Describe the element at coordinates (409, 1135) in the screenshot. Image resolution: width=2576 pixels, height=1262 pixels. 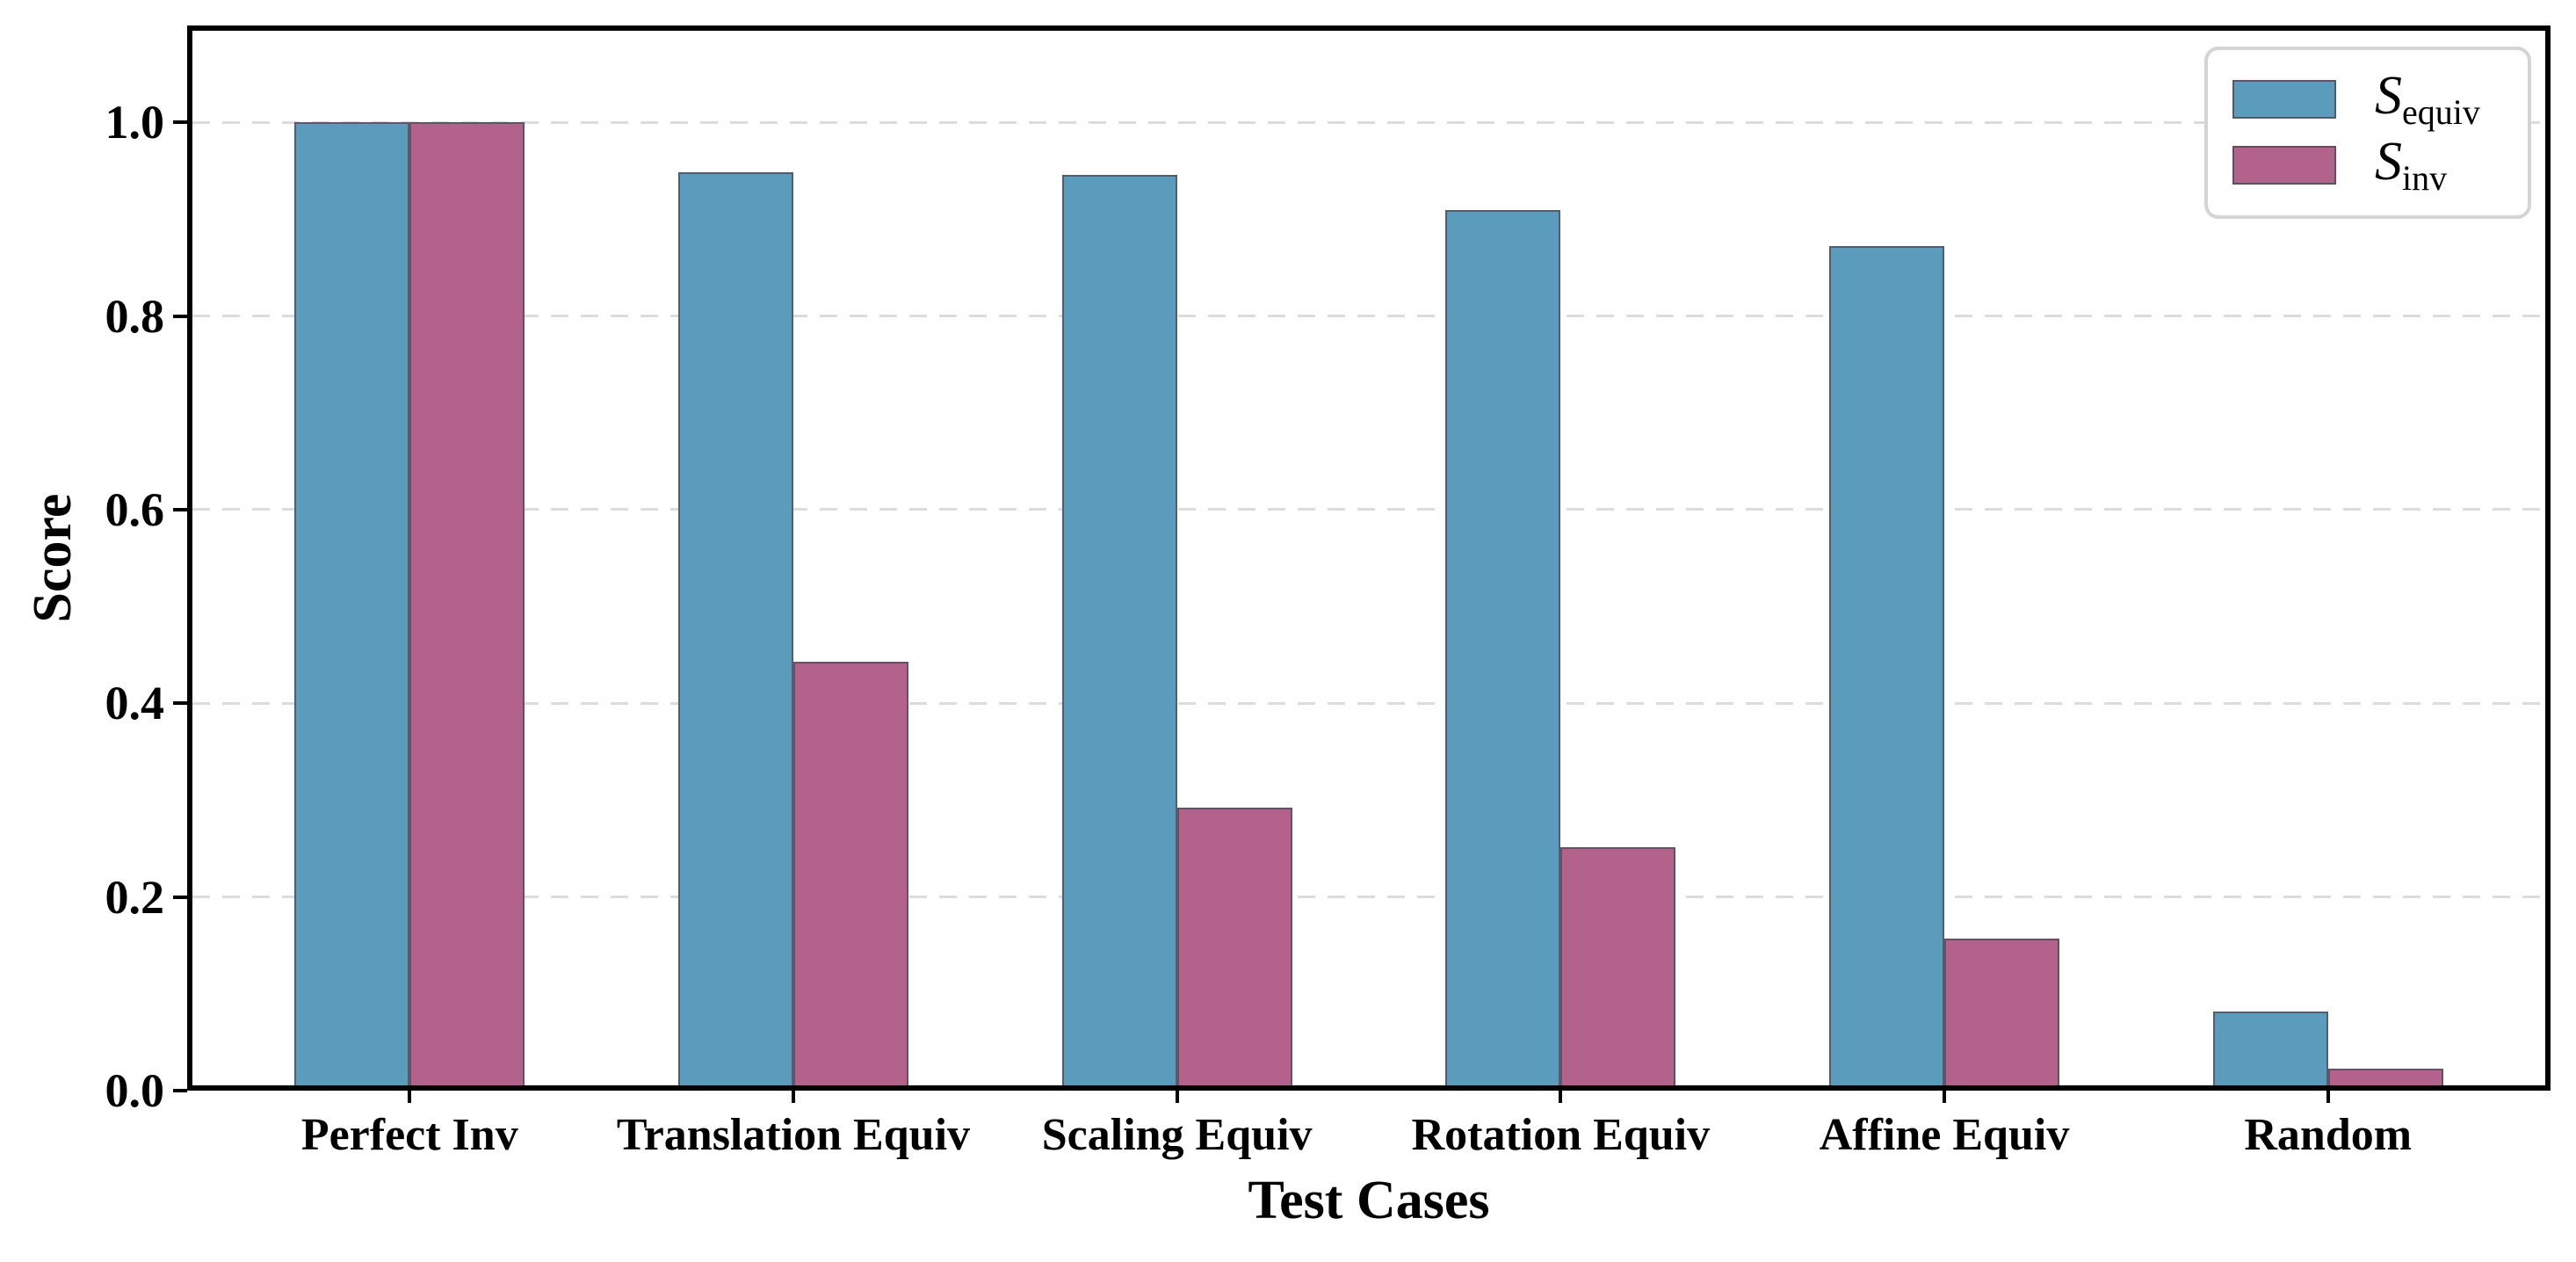
I see `x-tick-label-perfect-inv: Perfect Inv` at that location.